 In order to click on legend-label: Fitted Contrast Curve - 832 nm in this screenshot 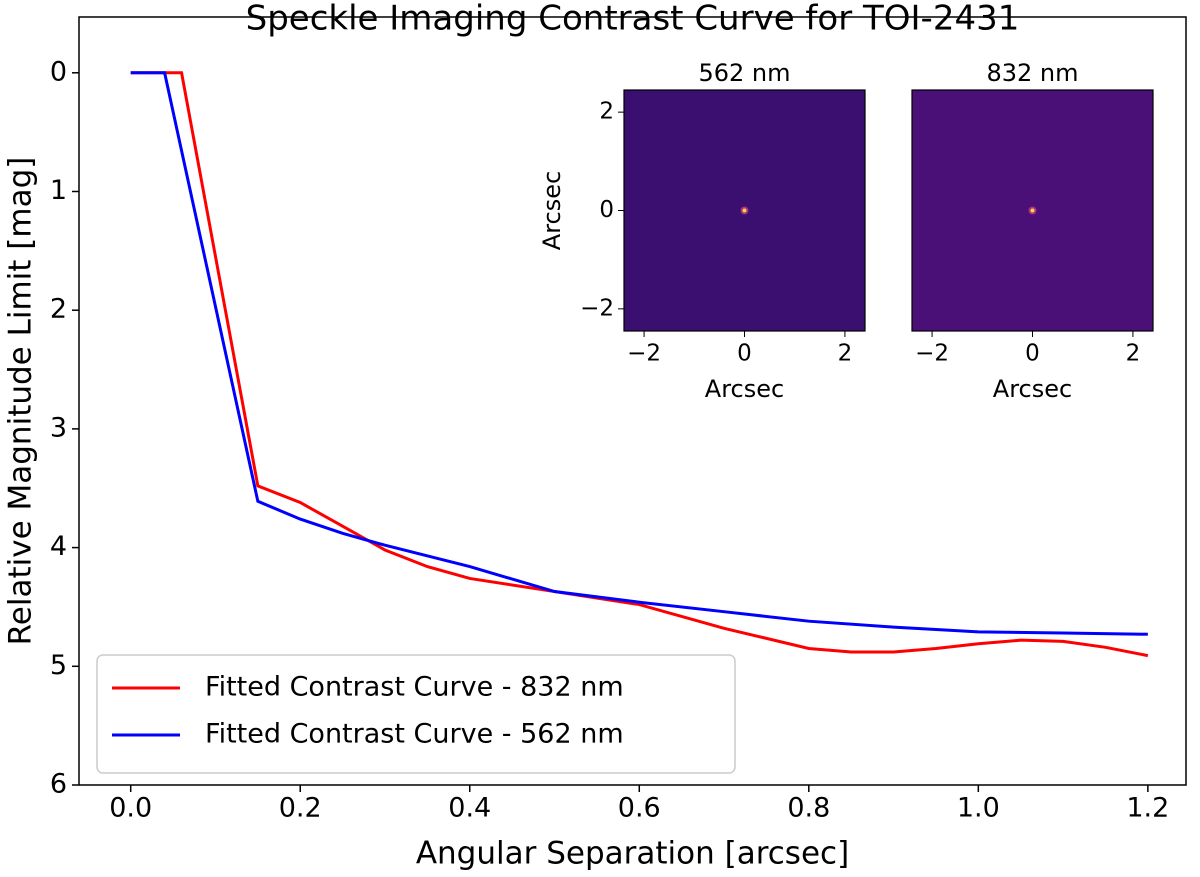, I will do `click(414, 687)`.